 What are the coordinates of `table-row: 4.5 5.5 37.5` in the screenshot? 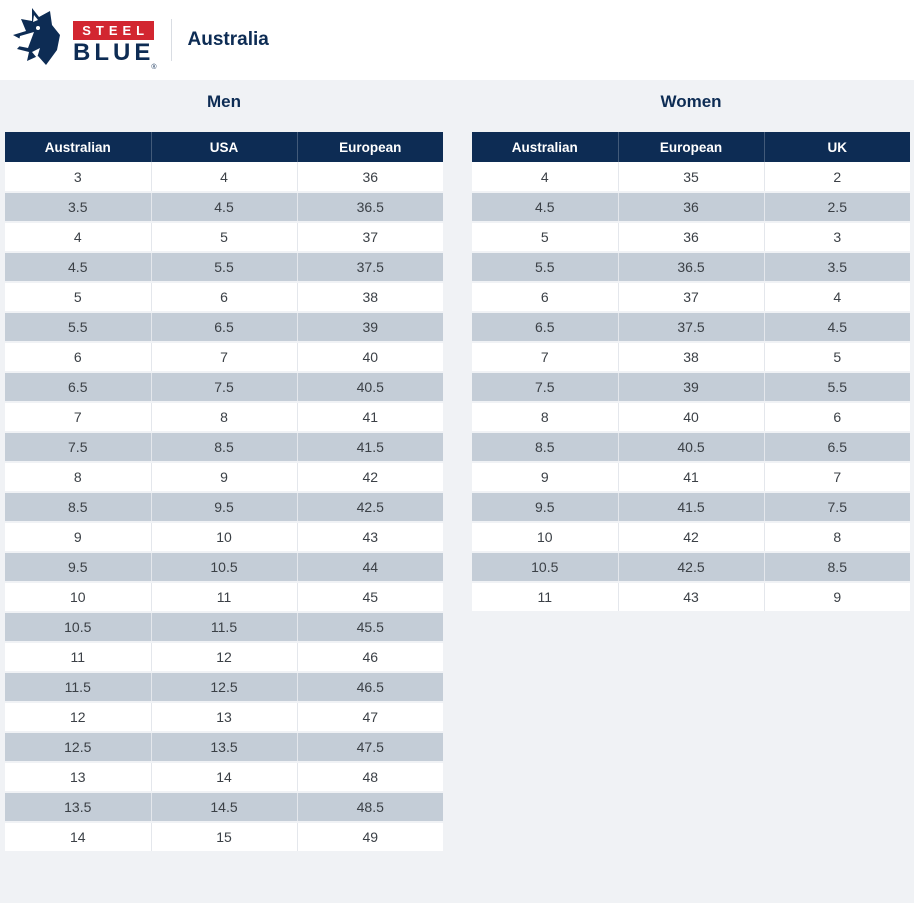 It's located at (224, 267).